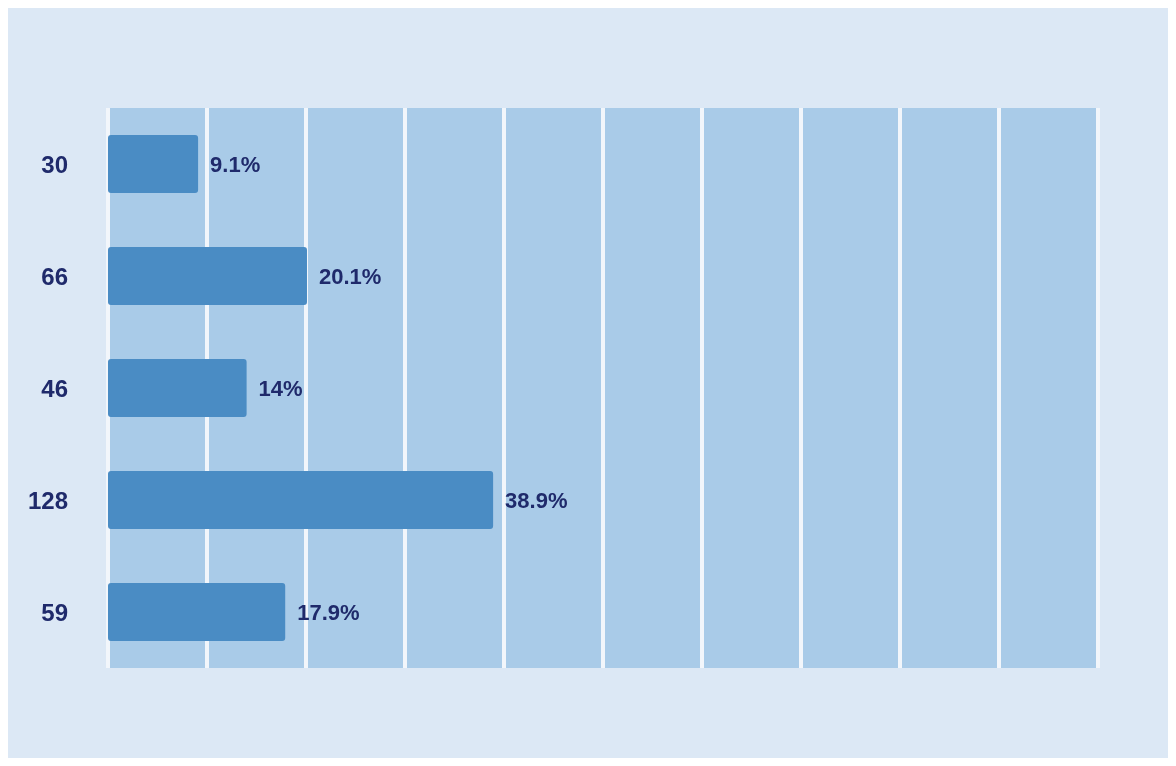 The width and height of the screenshot is (1176, 766). Describe the element at coordinates (54, 388) in the screenshot. I see `y-tick-label: 46` at that location.